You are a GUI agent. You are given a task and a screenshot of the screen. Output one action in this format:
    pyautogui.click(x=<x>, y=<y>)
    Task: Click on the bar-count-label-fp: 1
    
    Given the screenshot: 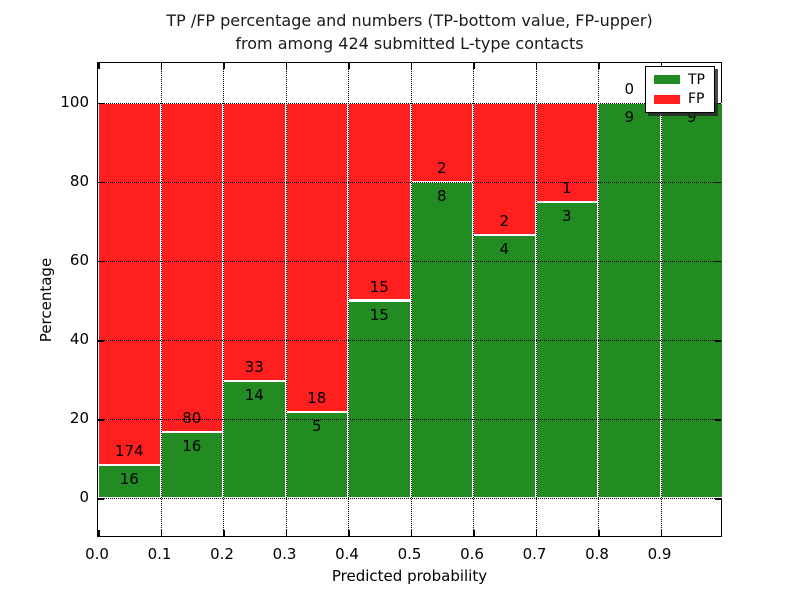 What is the action you would take?
    pyautogui.click(x=566, y=187)
    